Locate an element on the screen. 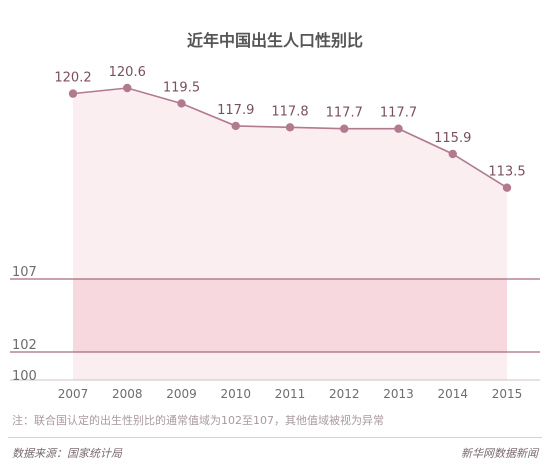  footer-divider is located at coordinates (275, 437).